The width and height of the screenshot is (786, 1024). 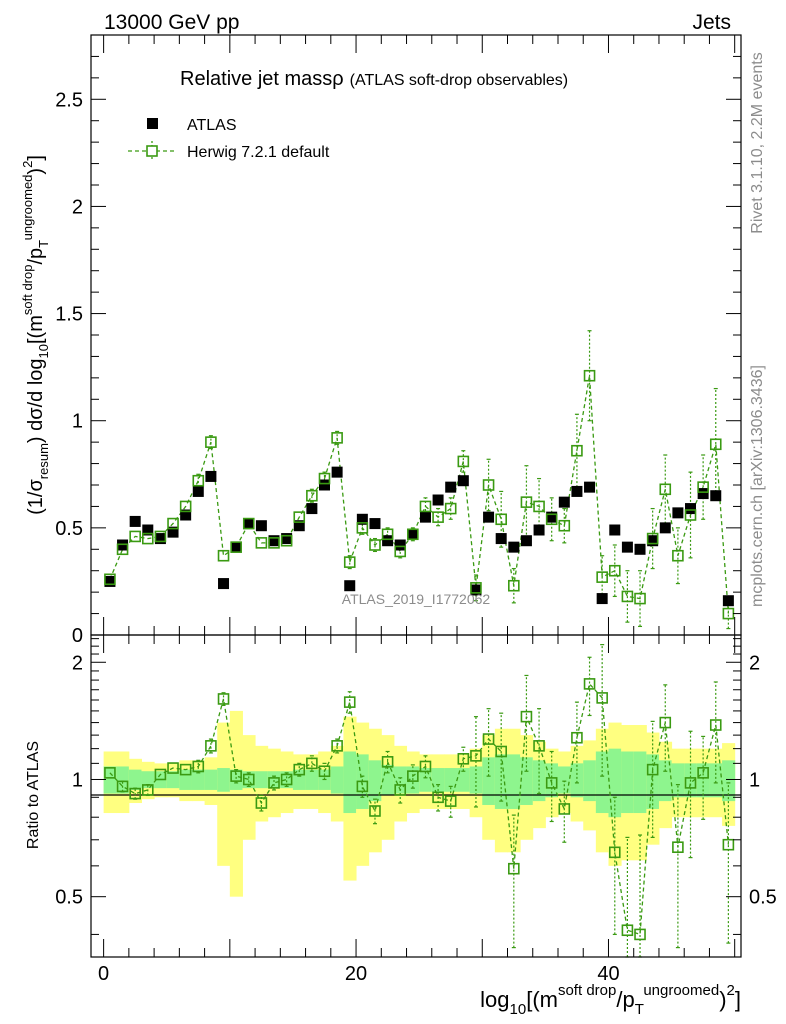 I want to click on legend-herwig-label: Herwig 7.2.1 default, so click(x=258, y=152).